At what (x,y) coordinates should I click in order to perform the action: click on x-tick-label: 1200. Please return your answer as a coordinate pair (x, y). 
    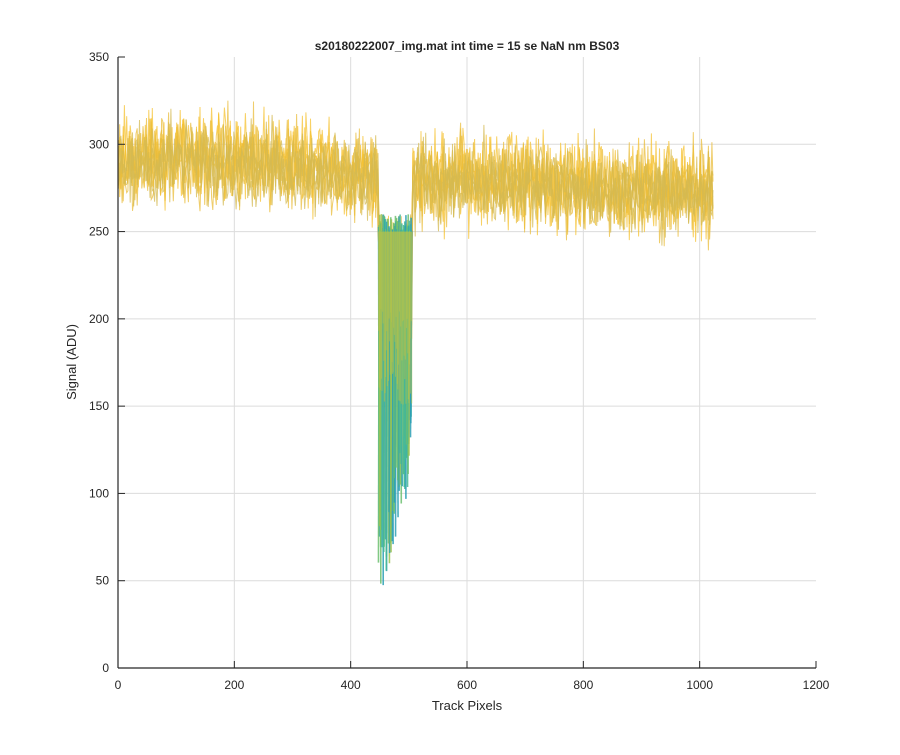
    Looking at the image, I should click on (816, 685).